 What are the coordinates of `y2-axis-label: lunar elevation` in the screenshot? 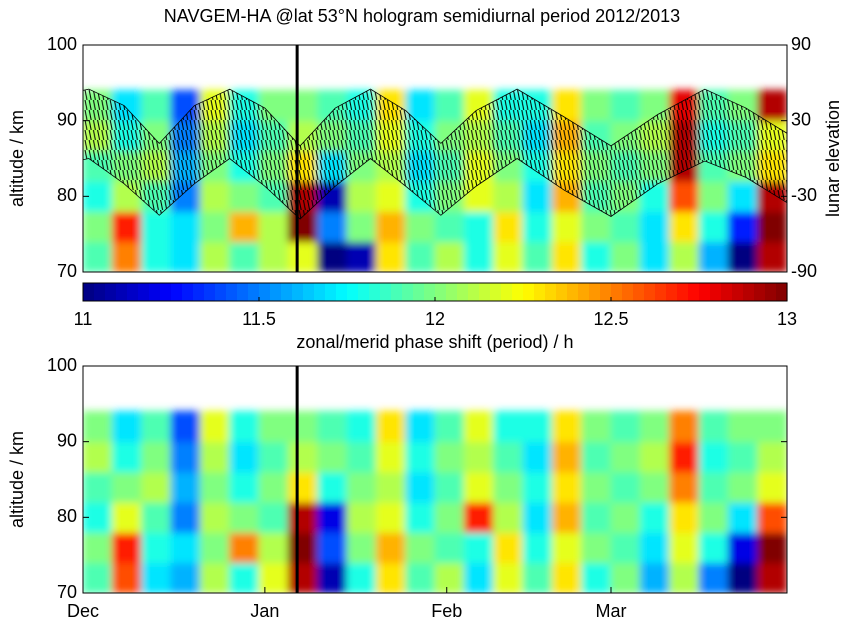 It's located at (833, 158).